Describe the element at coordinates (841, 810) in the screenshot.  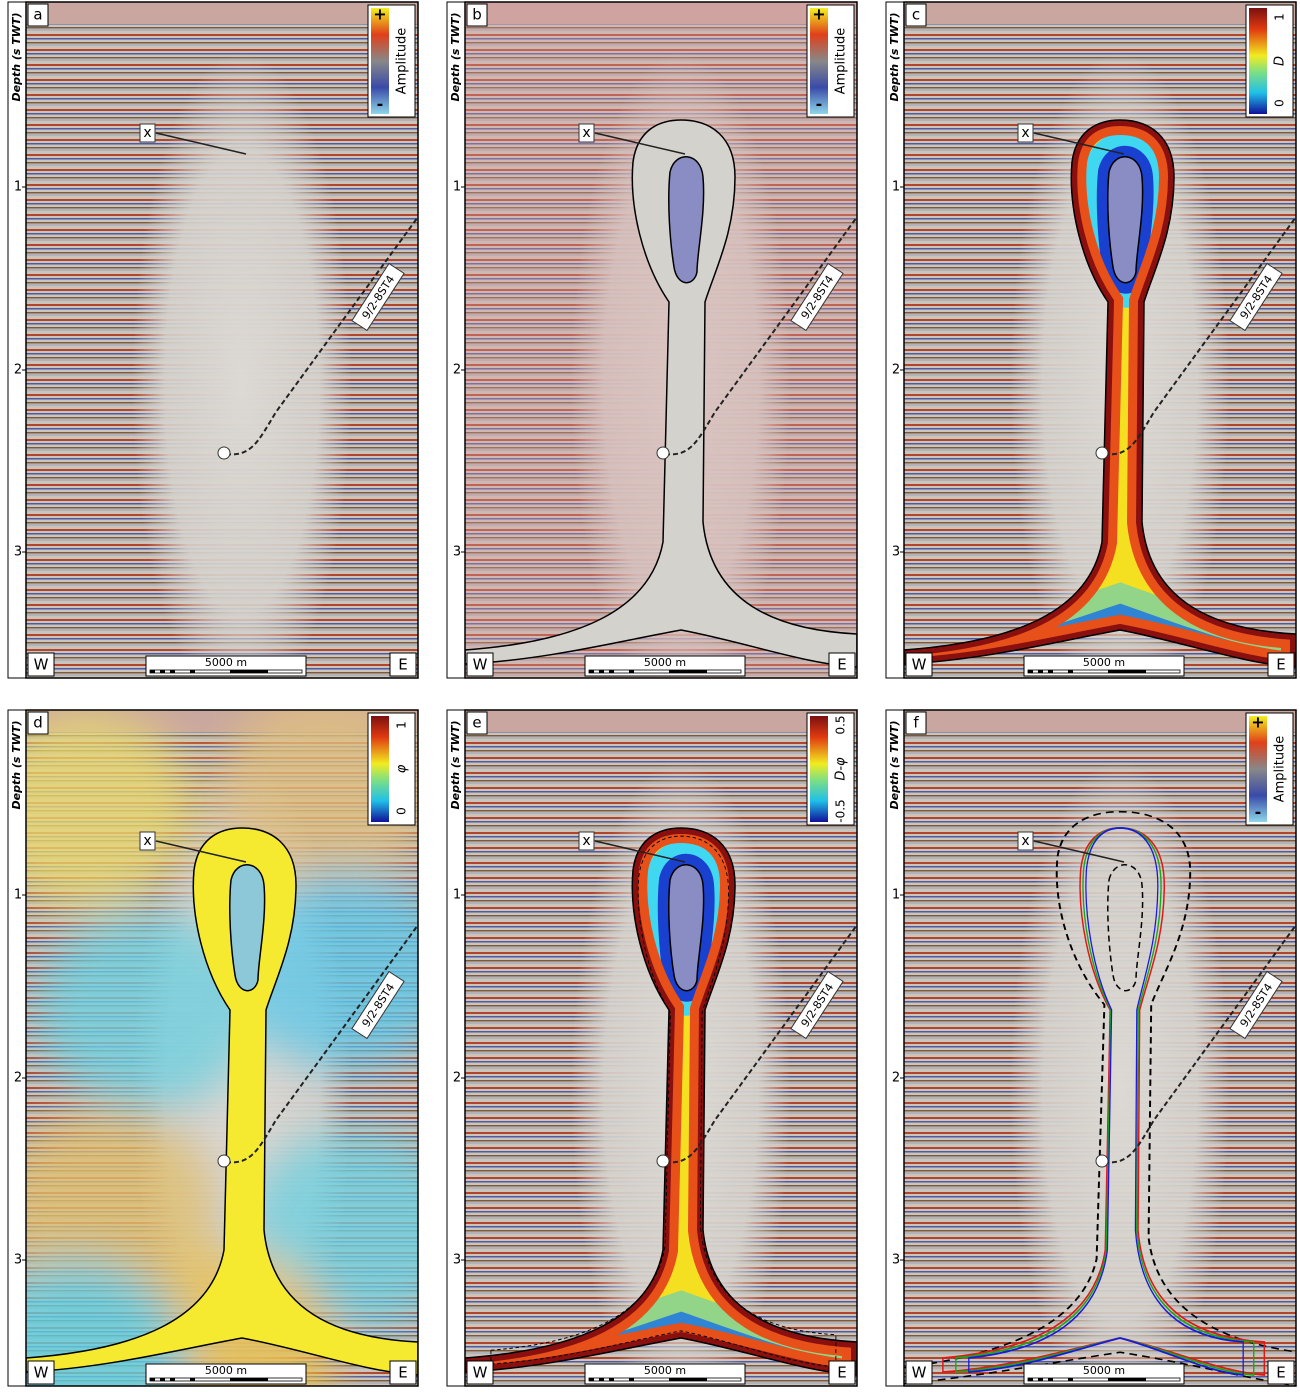
I see `legend-min: -0.5` at that location.